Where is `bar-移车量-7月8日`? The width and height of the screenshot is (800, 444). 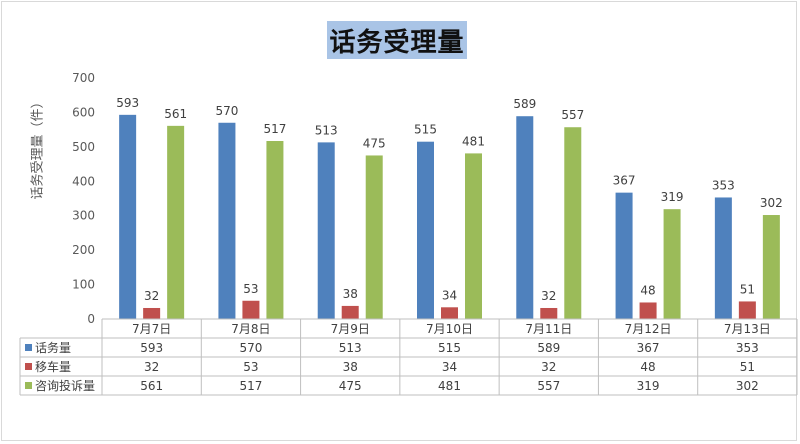 bar-移车量-7月8日 is located at coordinates (251, 309).